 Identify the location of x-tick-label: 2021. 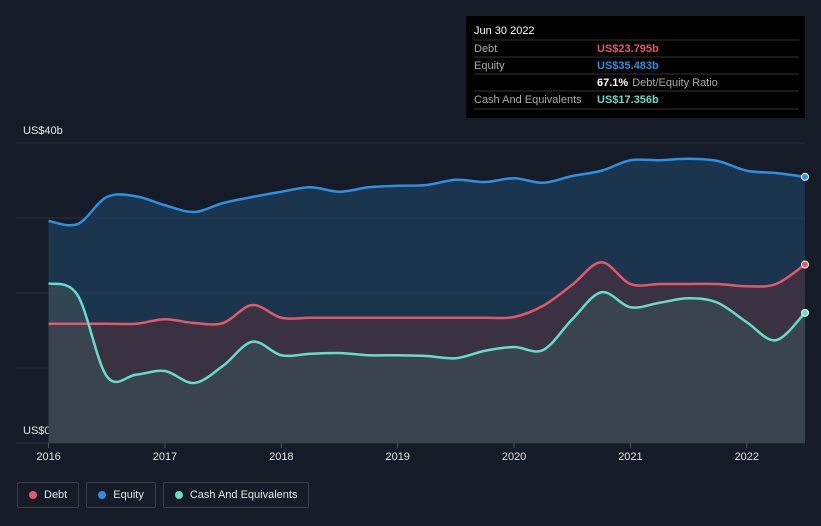
(630, 457).